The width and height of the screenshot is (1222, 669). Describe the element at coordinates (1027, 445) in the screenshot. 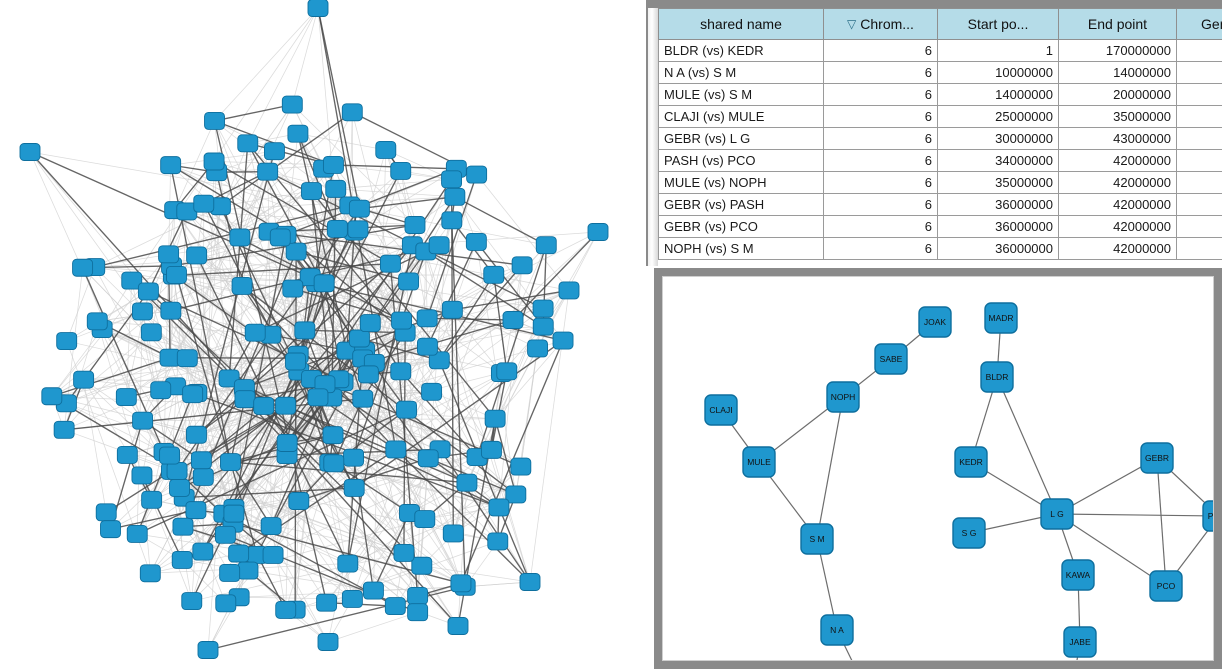

I see `subnetwork-edge` at that location.